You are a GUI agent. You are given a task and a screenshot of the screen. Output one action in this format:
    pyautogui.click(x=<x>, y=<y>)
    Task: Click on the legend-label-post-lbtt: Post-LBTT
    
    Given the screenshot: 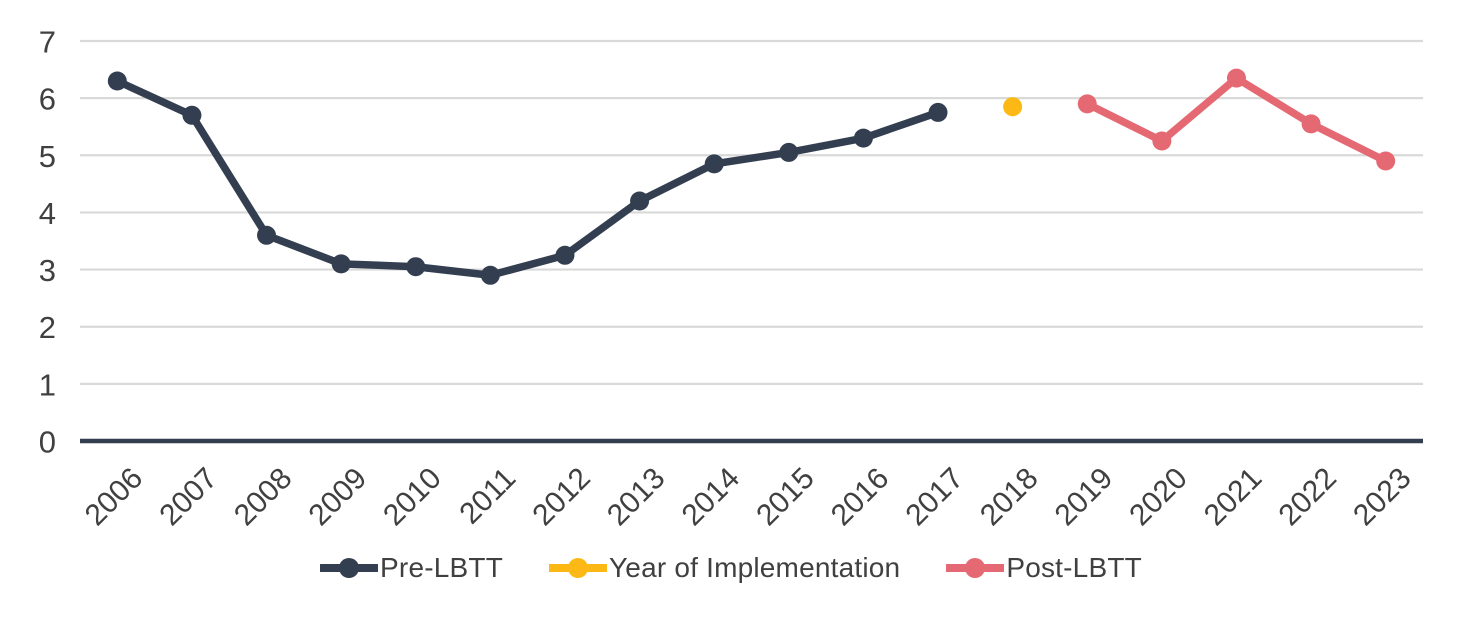 What is the action you would take?
    pyautogui.click(x=1074, y=567)
    